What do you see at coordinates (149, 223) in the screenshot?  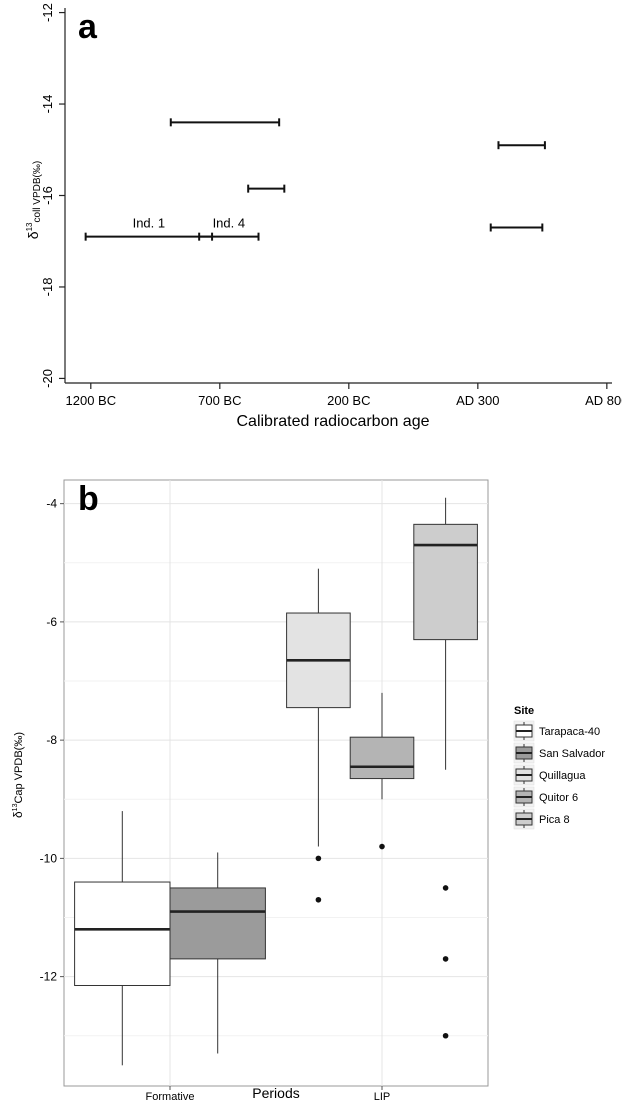 I see `interval-label: Ind. 1` at bounding box center [149, 223].